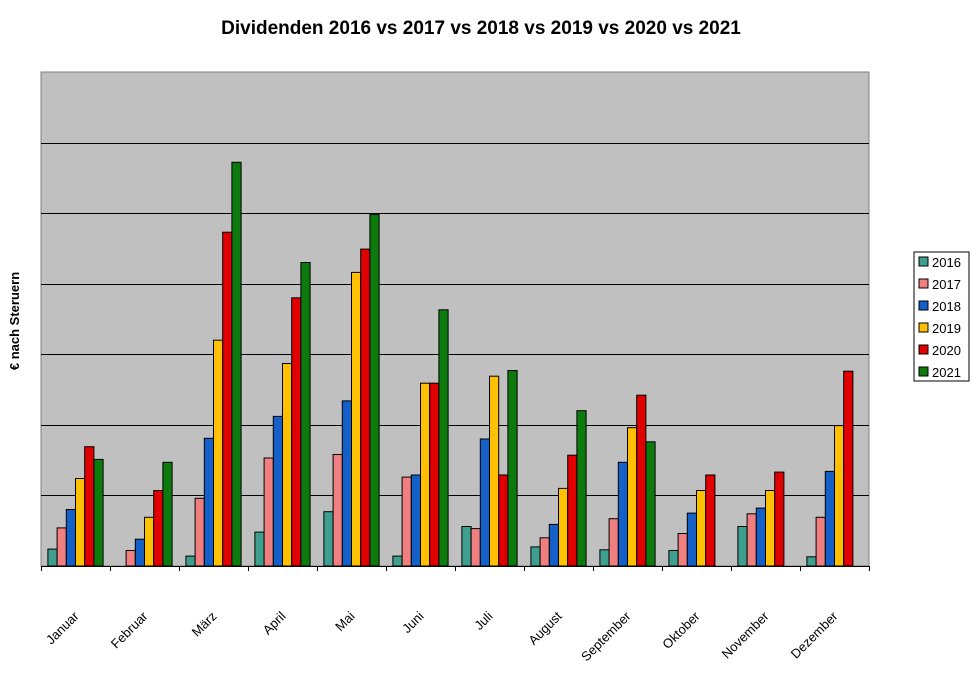 This screenshot has width=973, height=691. What do you see at coordinates (236, 364) in the screenshot?
I see `bar-2021-märz` at bounding box center [236, 364].